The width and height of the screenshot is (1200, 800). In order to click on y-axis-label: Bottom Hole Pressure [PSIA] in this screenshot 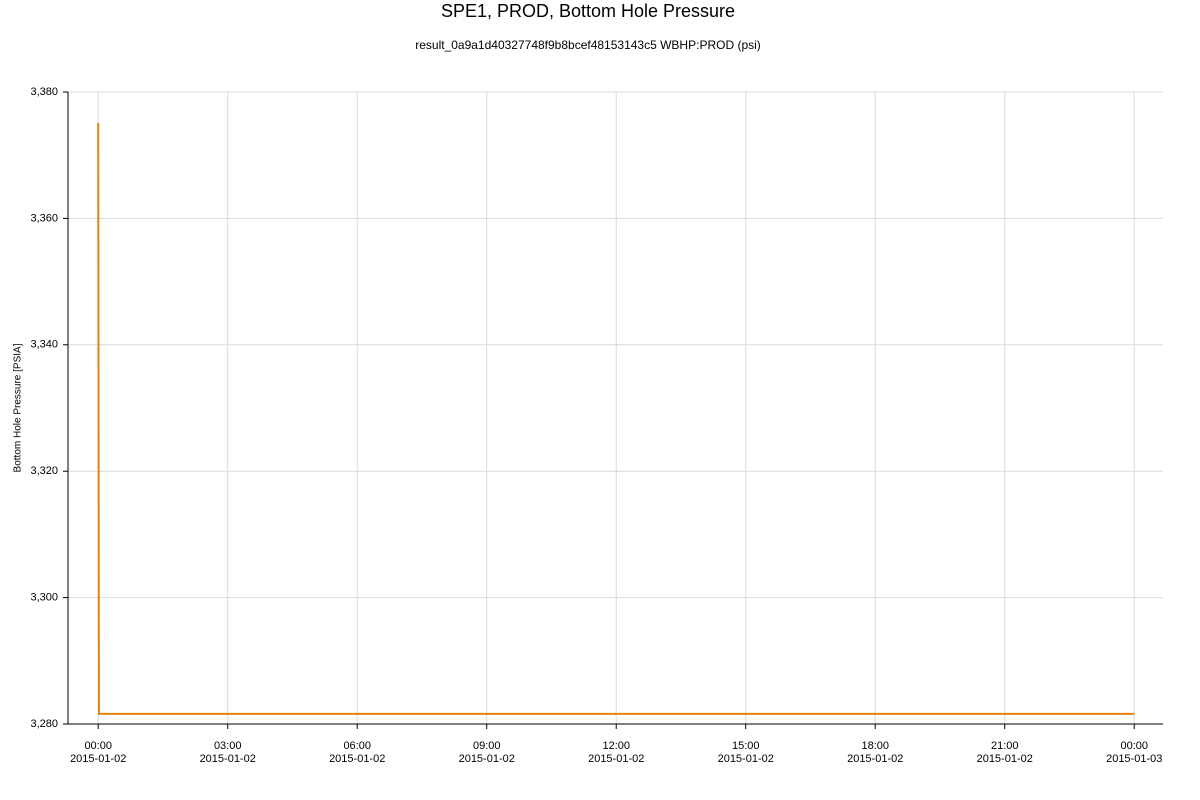, I will do `click(18, 407)`.